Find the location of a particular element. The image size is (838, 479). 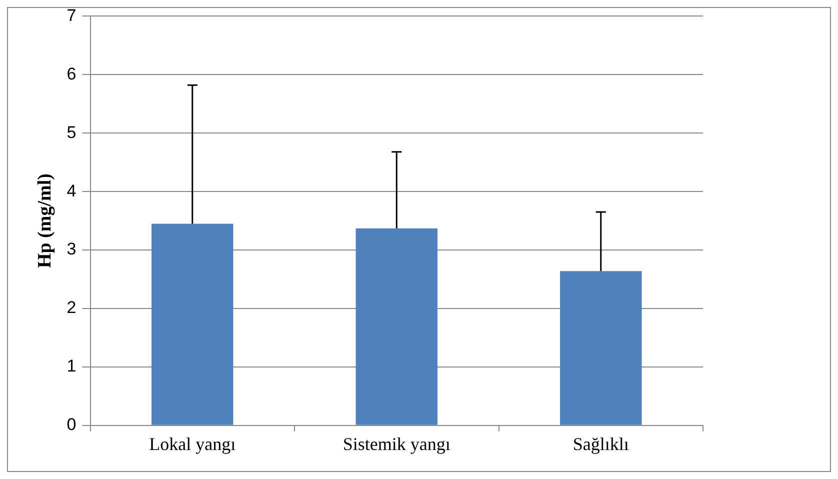

y-tick-label: 5 is located at coordinates (71, 132).